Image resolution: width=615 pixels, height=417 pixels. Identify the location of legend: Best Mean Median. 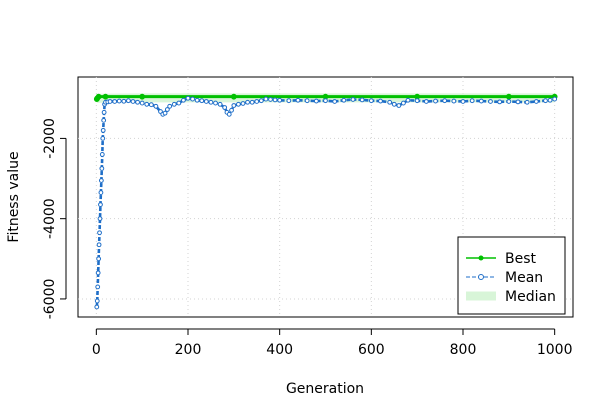
(511, 275).